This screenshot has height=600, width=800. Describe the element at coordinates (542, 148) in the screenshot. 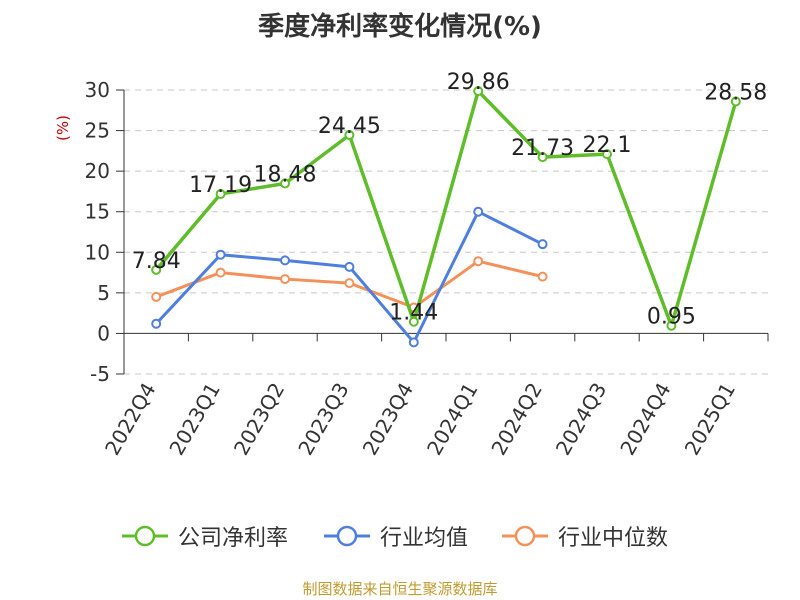

I see `data-label-6: 21.73` at that location.